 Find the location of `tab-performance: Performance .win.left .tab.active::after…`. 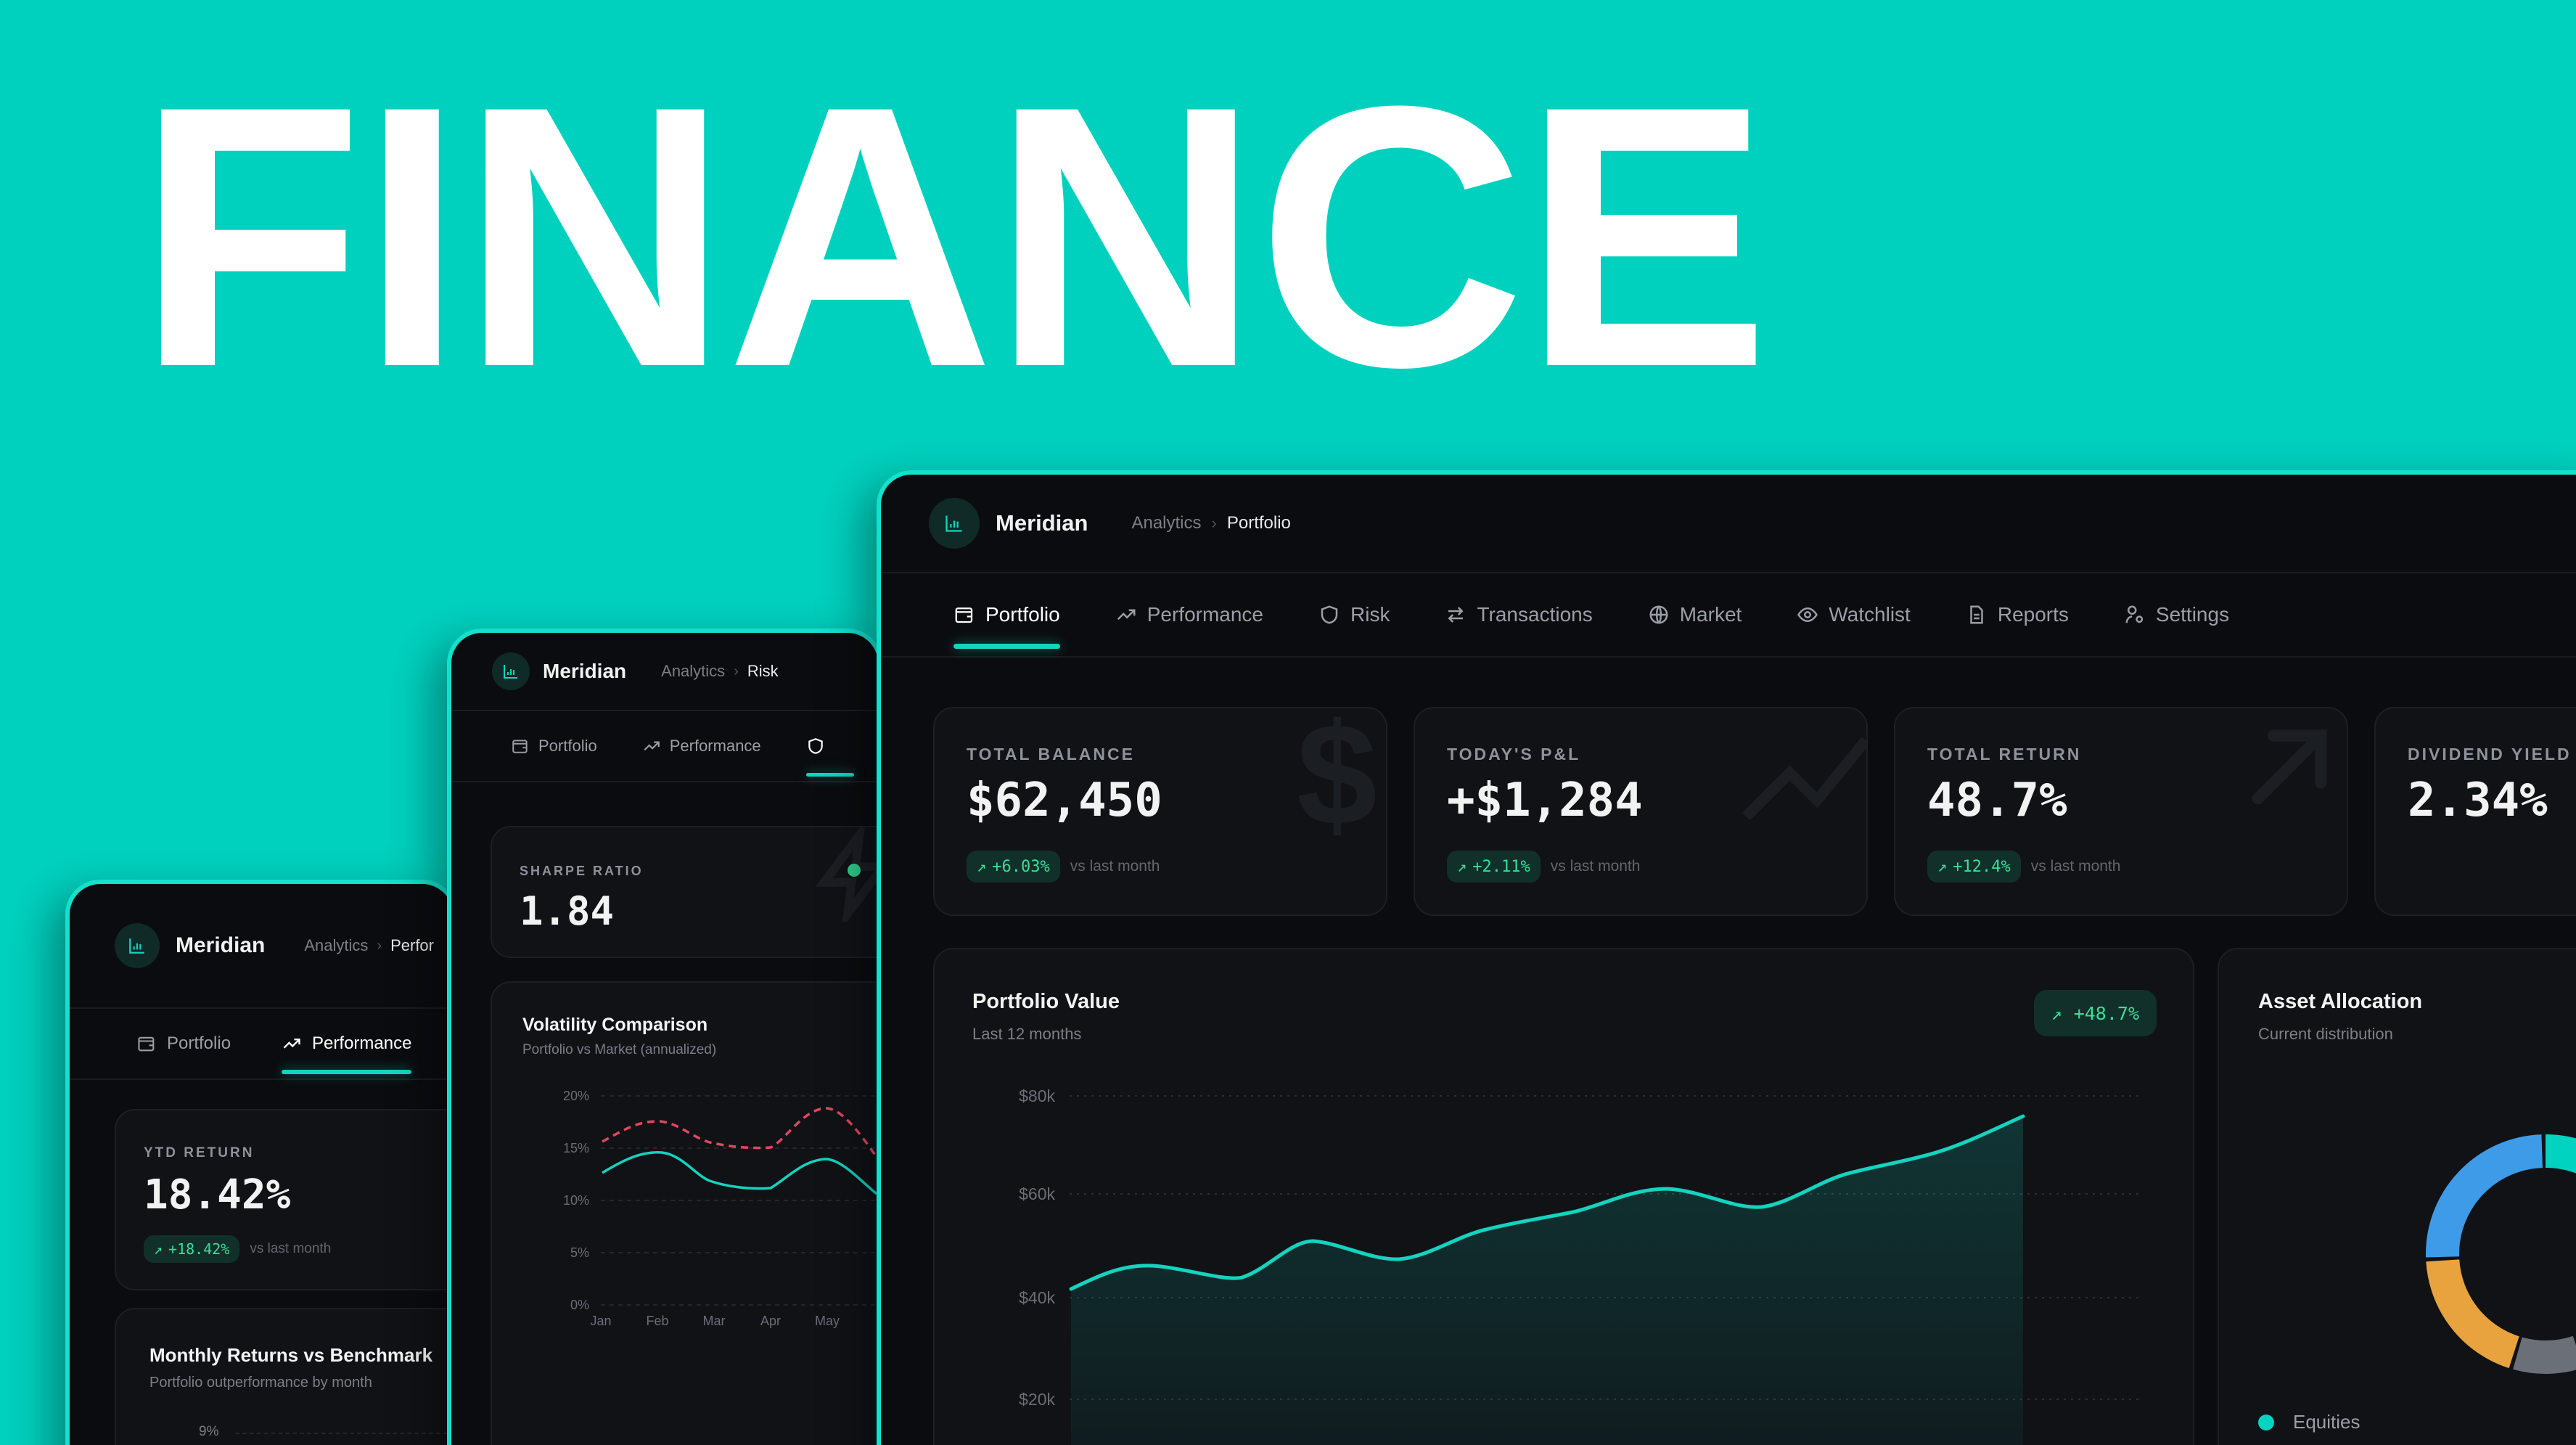

tab-performance: Performance .win.left .tab.active::after… is located at coordinates (347, 1043).